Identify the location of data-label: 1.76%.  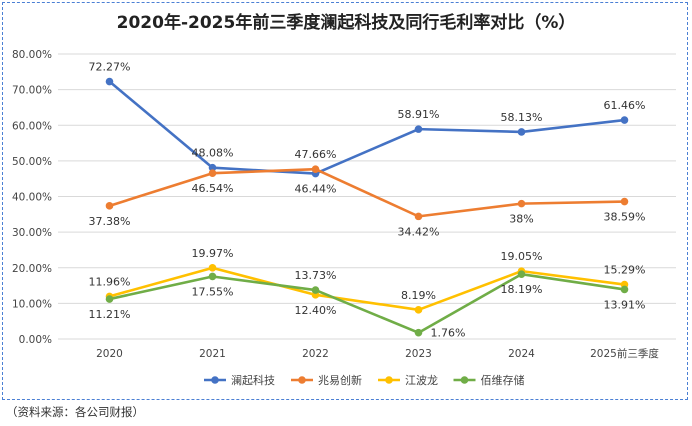
(448, 333).